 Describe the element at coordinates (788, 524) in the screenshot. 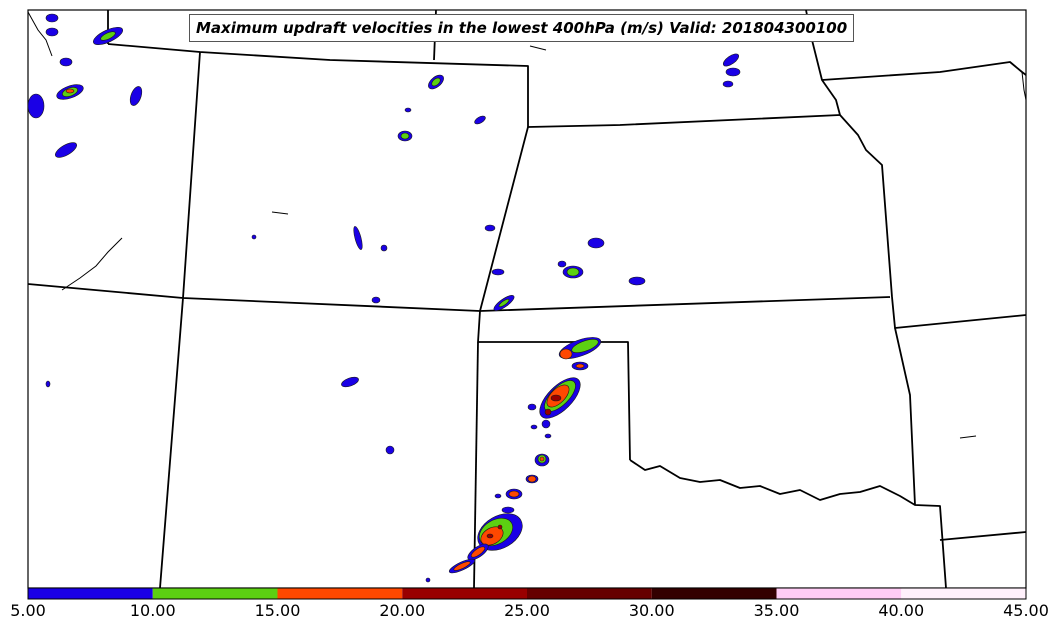

I see `red-river-border` at that location.